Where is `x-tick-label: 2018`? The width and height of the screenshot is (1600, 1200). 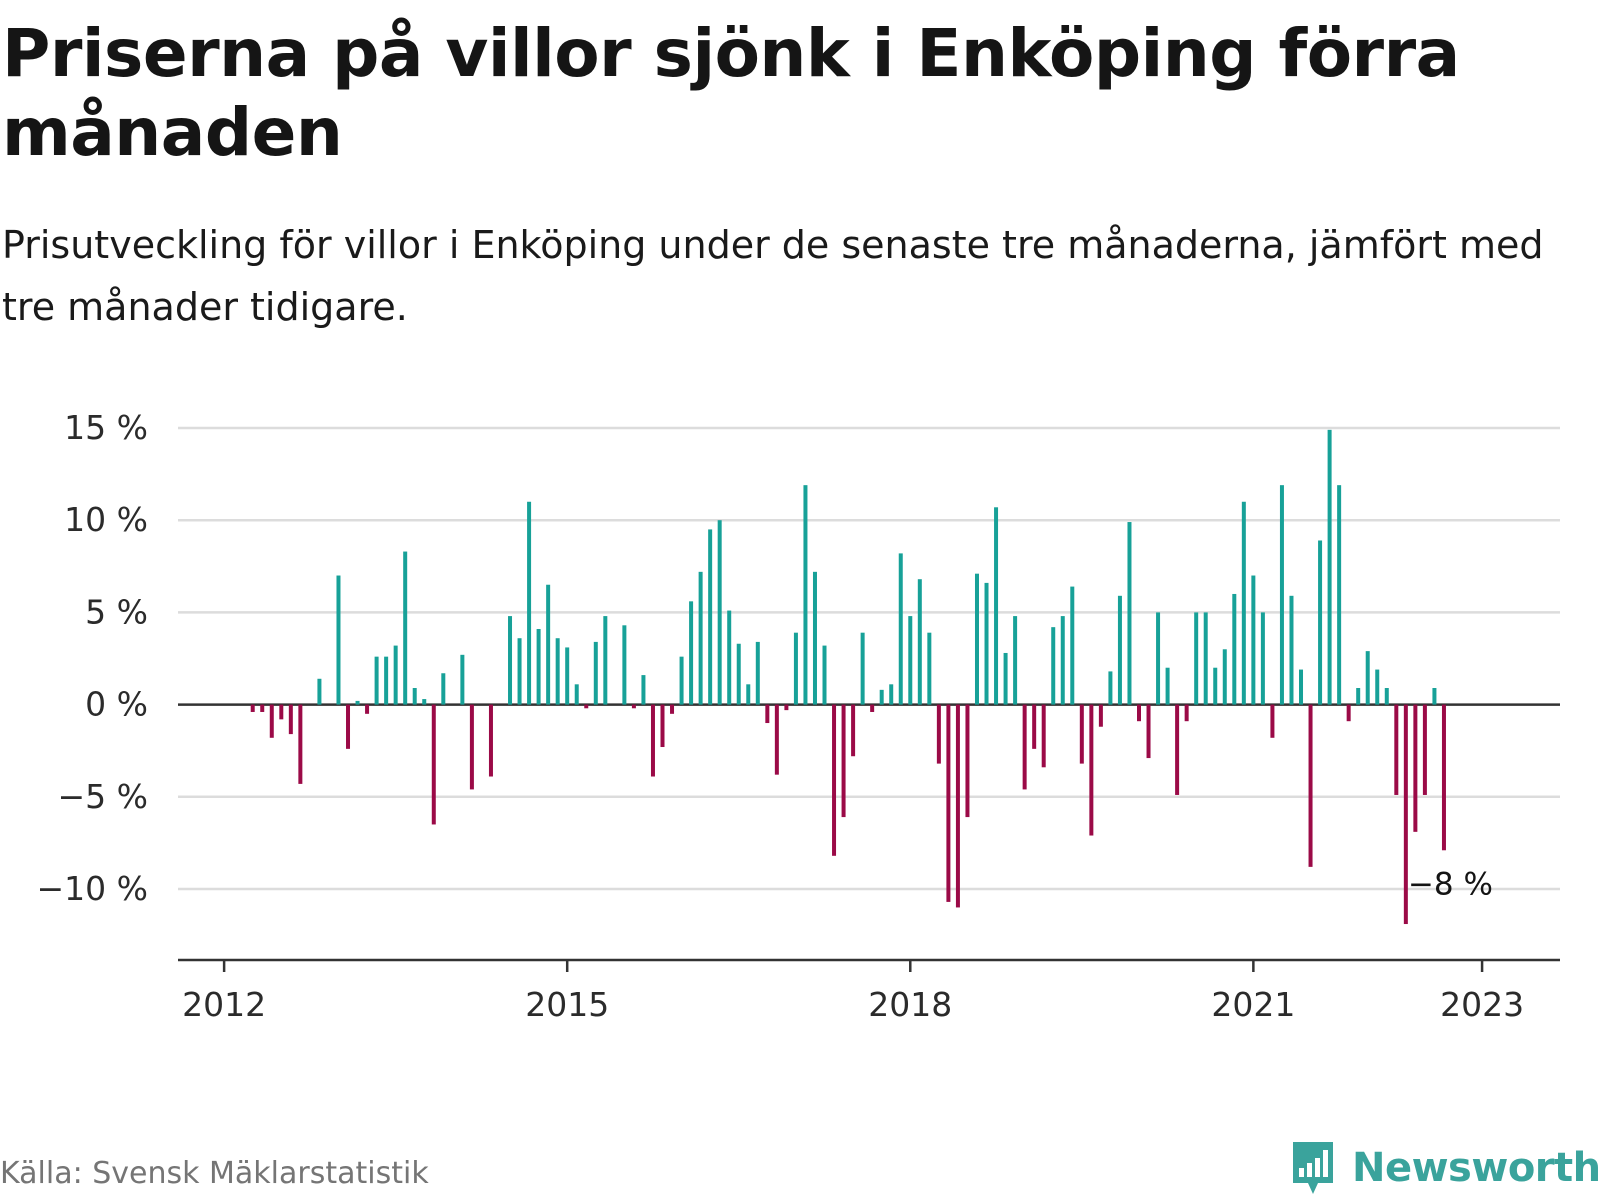 x-tick-label: 2018 is located at coordinates (910, 1004).